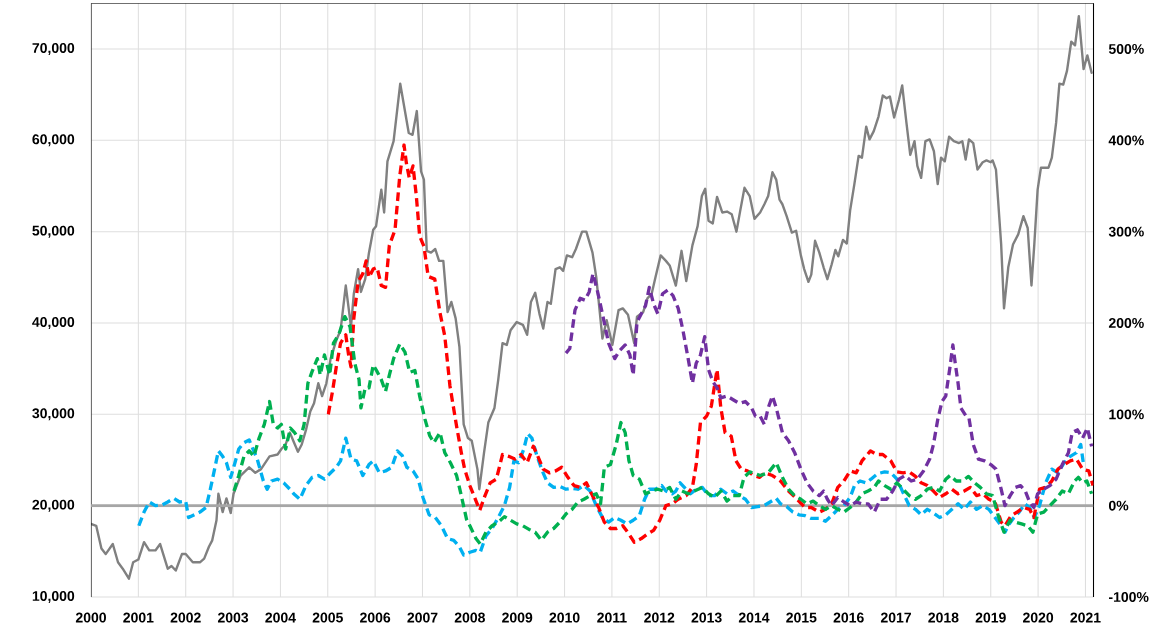  What do you see at coordinates (1038, 617) in the screenshot?
I see `x-tick-label: 2020` at bounding box center [1038, 617].